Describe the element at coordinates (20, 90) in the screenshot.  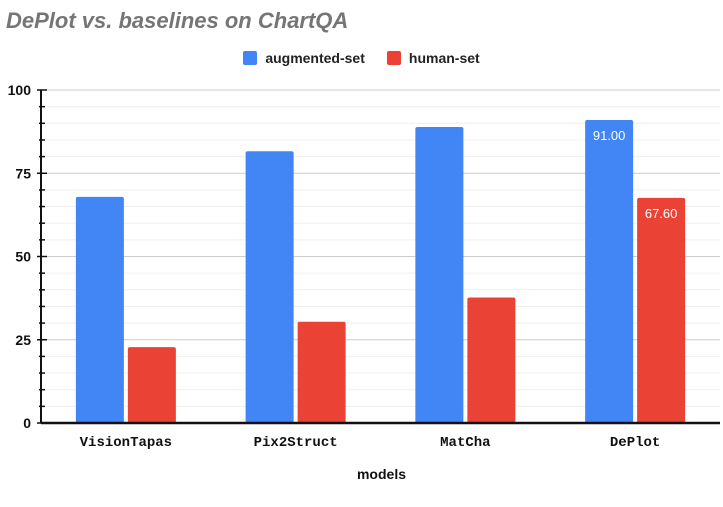
I see `y-tick-label: 100` at that location.